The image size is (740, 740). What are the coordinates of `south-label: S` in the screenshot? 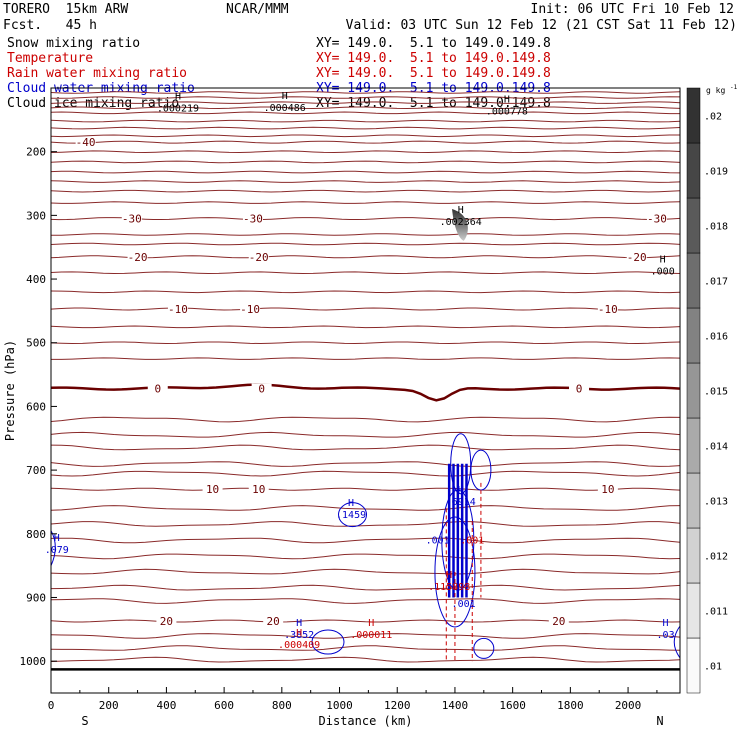 It's located at (84, 721).